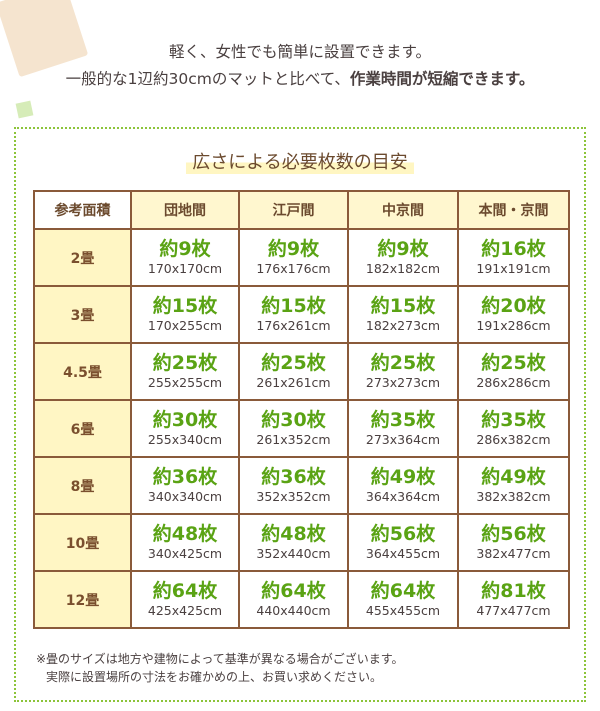 The height and width of the screenshot is (711, 600). What do you see at coordinates (513, 553) in the screenshot?
I see `room-size: 382x477cm` at bounding box center [513, 553].